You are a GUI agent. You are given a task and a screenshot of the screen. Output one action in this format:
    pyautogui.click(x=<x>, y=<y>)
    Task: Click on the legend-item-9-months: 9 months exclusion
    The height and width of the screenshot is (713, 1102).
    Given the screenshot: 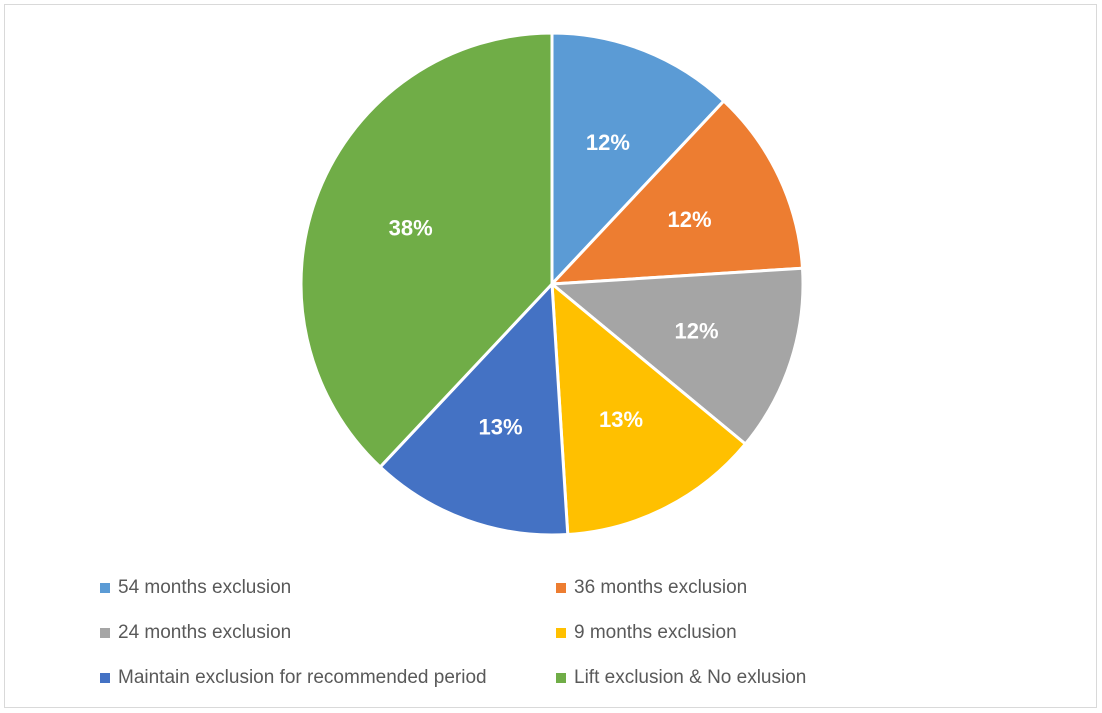 What is the action you would take?
    pyautogui.click(x=646, y=633)
    